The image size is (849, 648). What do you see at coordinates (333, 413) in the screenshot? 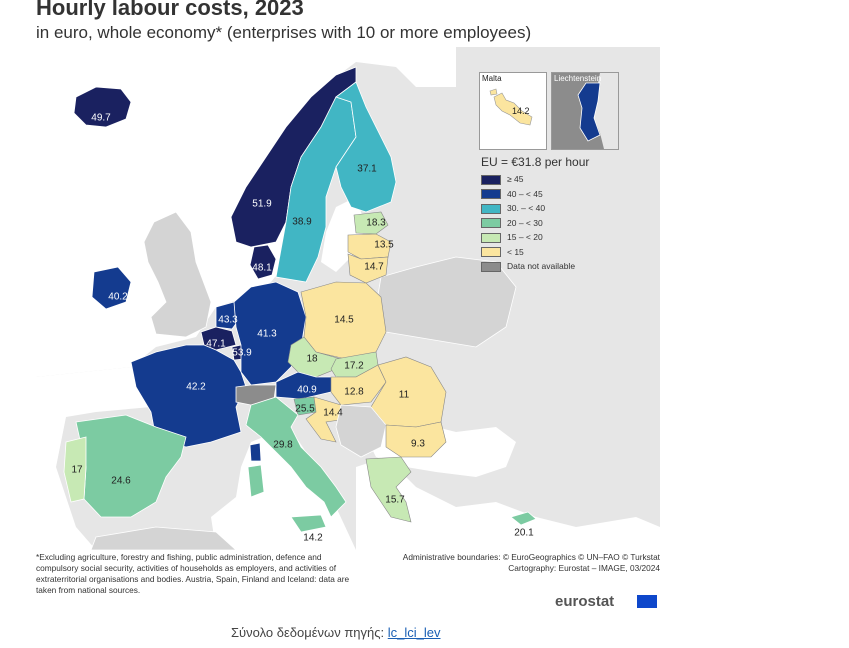
I see `value-label-hr: 14.4` at bounding box center [333, 413].